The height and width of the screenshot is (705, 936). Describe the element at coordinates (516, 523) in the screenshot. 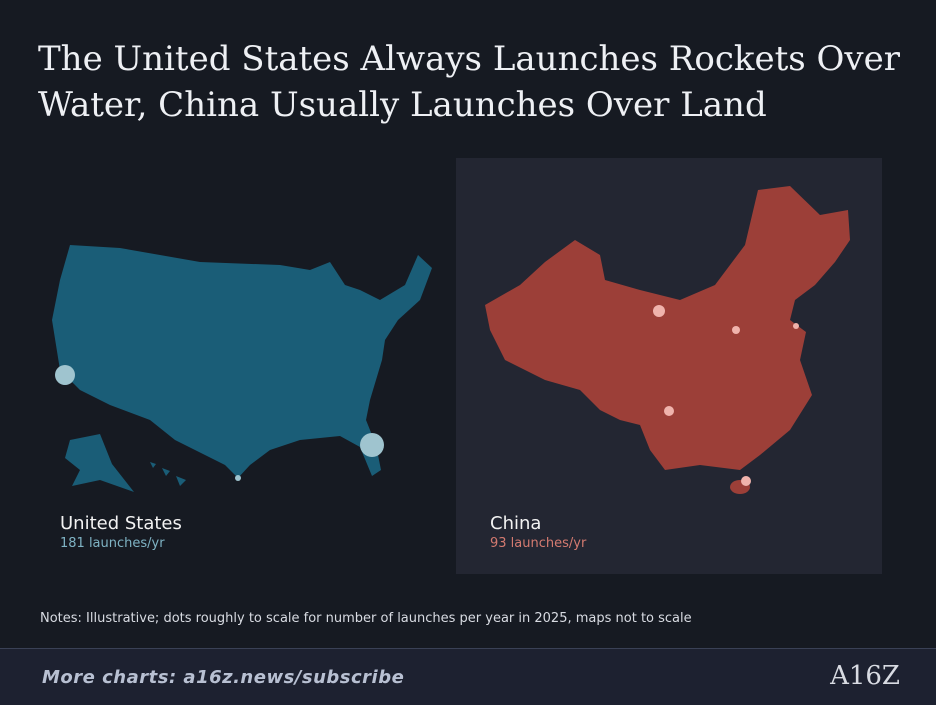

I see `panel-name: China` at that location.